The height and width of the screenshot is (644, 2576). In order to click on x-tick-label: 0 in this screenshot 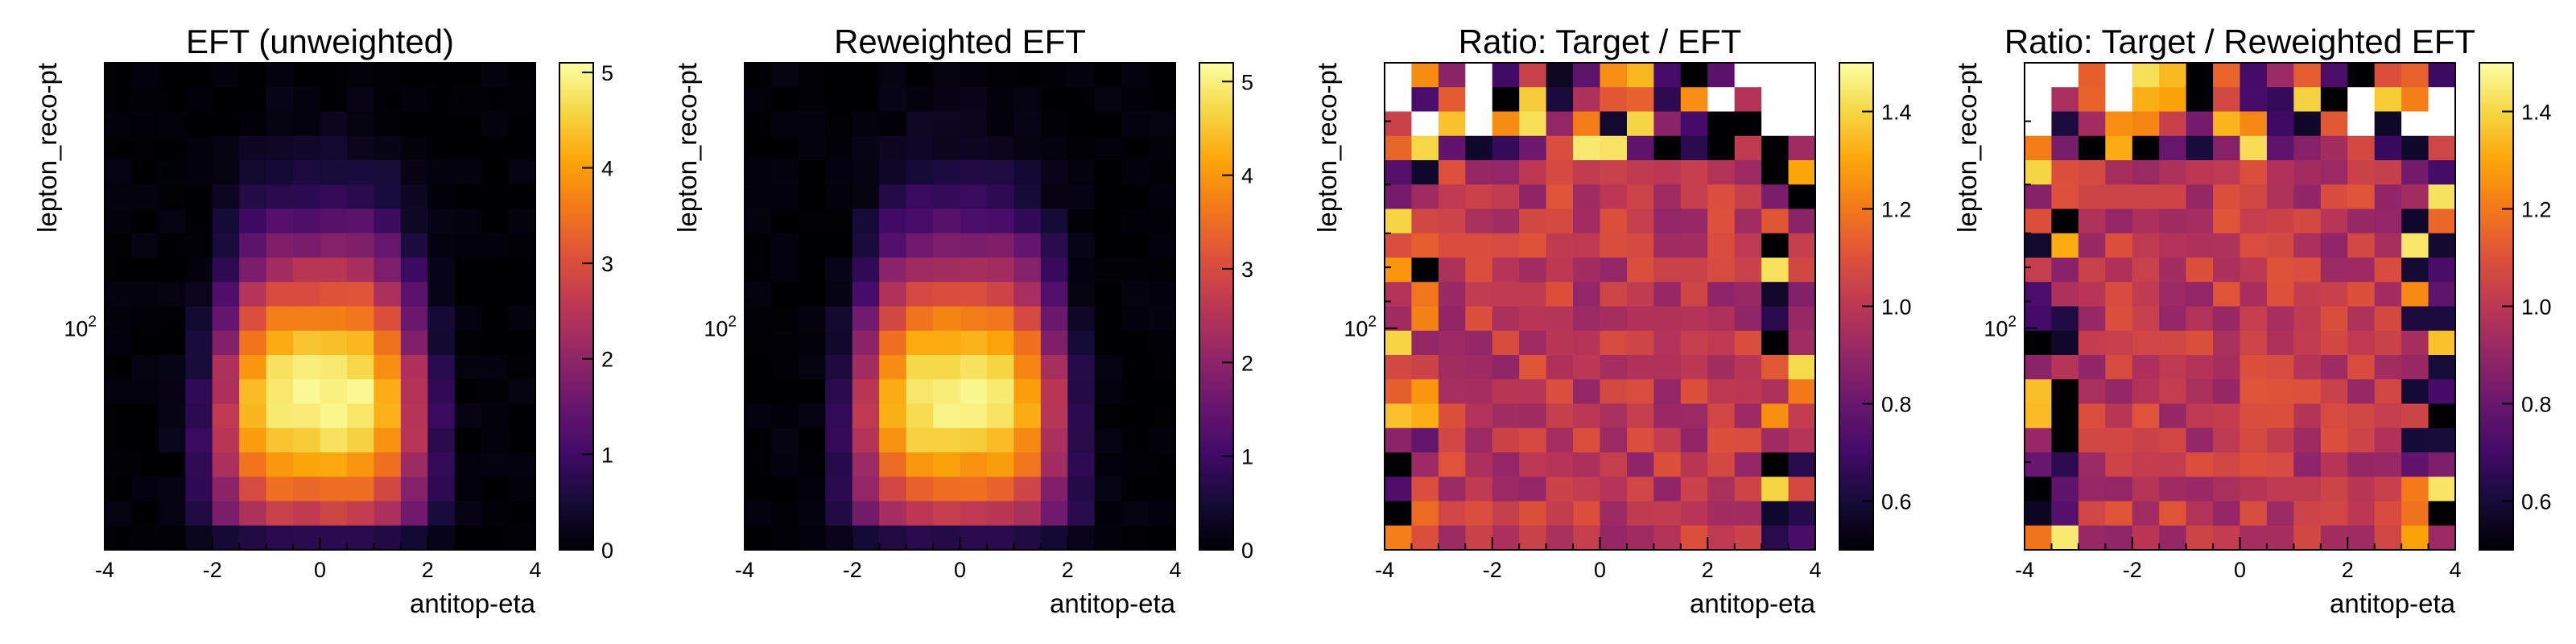, I will do `click(2240, 570)`.